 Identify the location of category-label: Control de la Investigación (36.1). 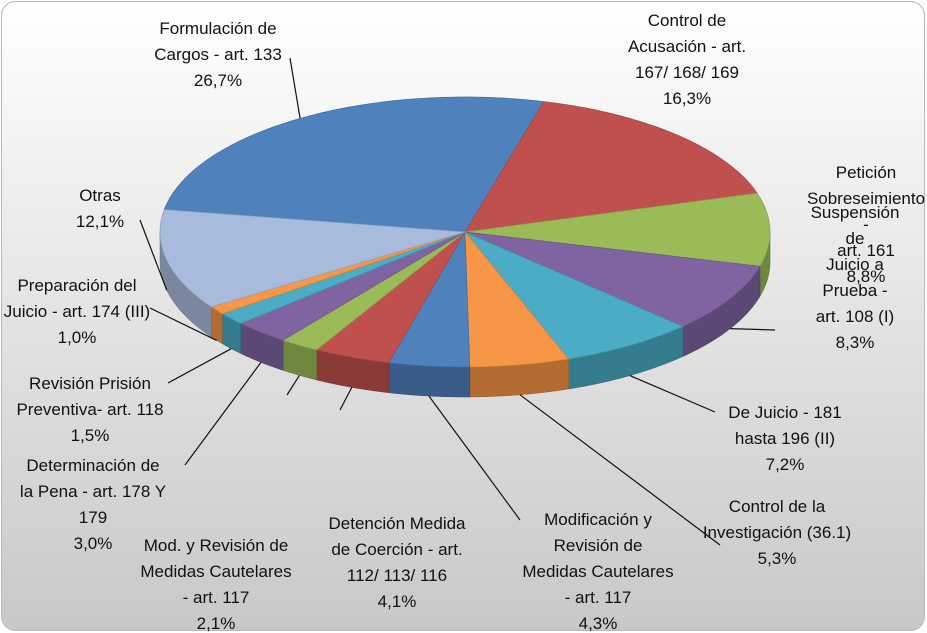
(777, 519).